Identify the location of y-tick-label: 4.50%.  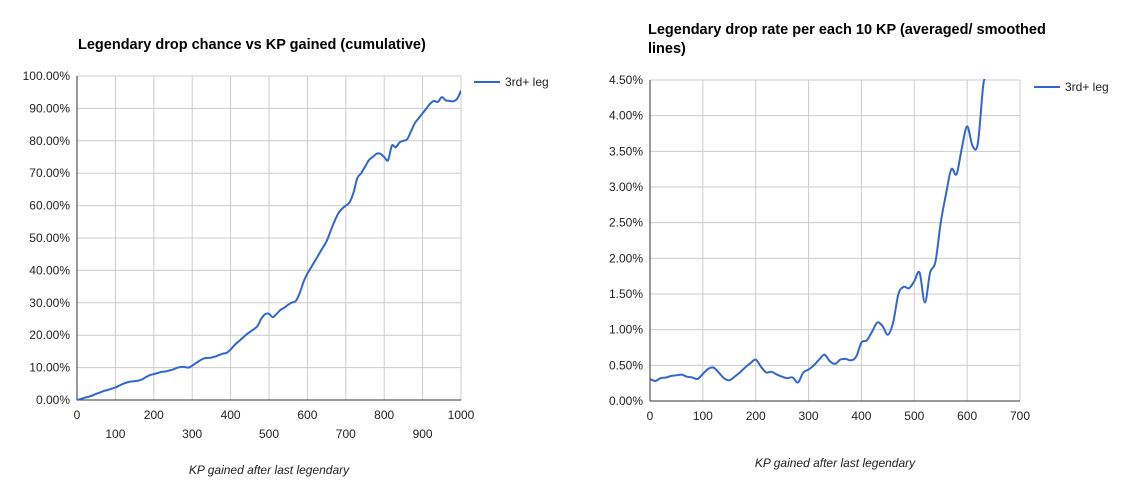
(626, 80).